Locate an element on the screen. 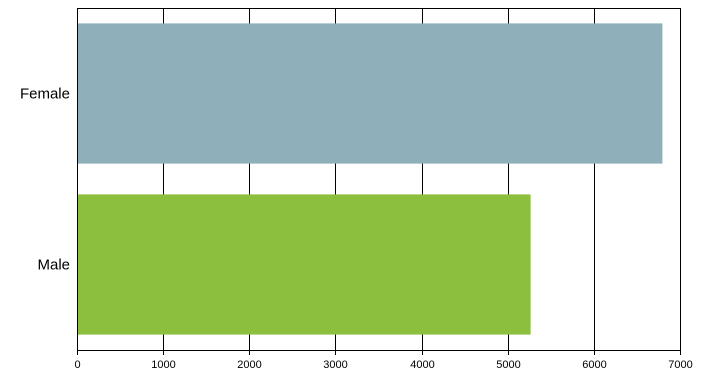 Image resolution: width=704 pixels, height=371 pixels. x-tick-label-0: 0 is located at coordinates (77, 365).